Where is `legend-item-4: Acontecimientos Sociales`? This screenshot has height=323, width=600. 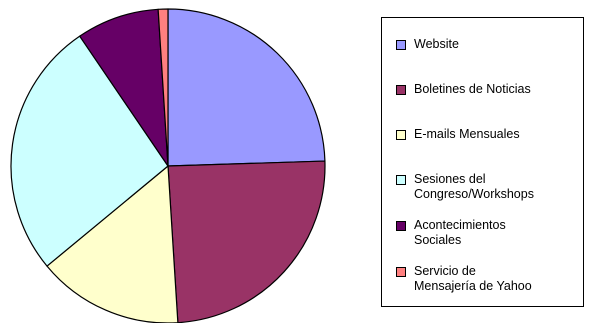 legend-item-4: Acontecimientos Sociales is located at coordinates (488, 233).